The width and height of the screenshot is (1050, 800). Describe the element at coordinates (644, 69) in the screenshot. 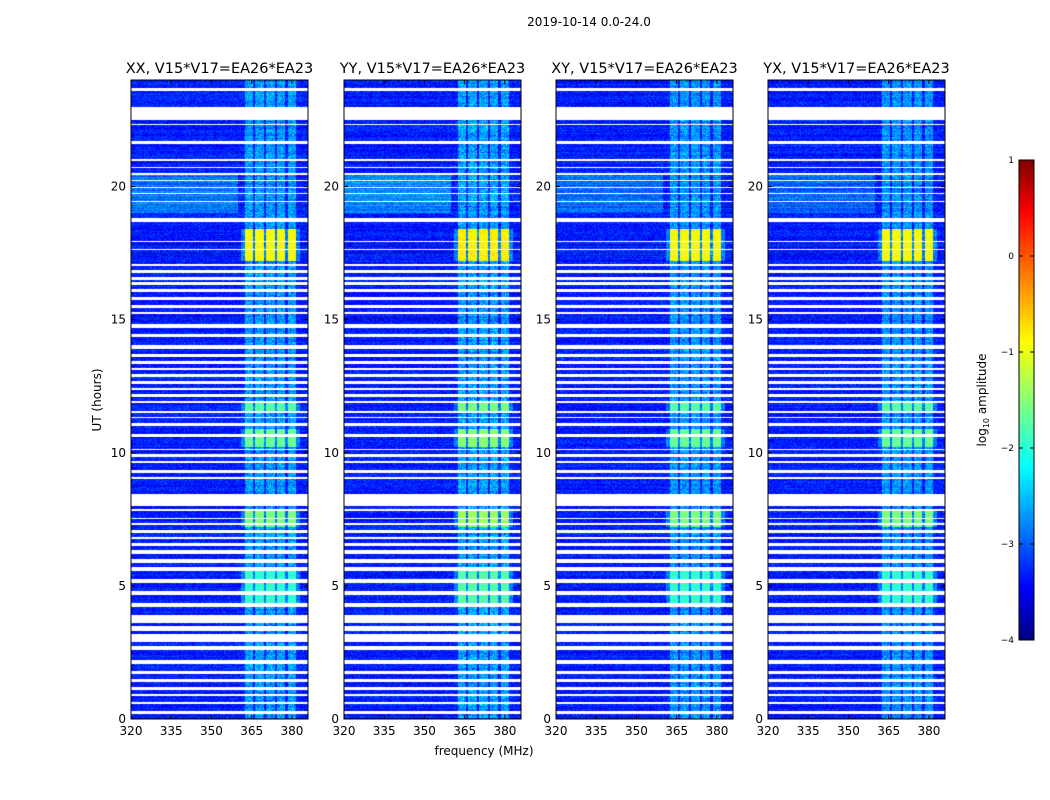

I see `panel-title: XY, V15*V17=EA26*EA23` at that location.